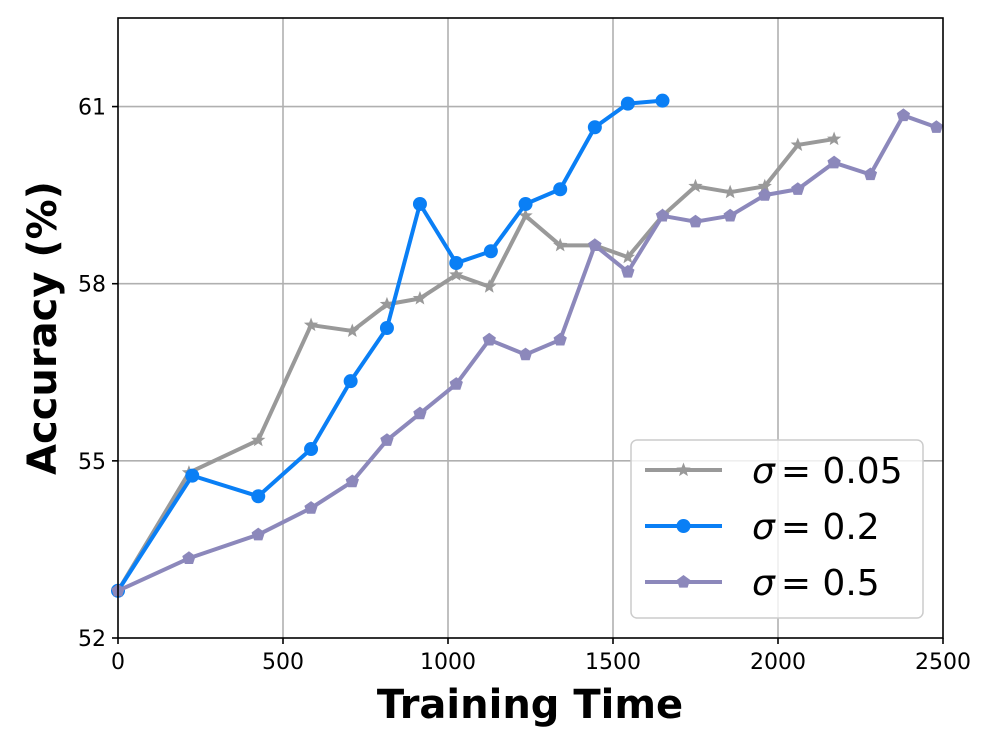  I want to click on legend-label-value: = 0.2, so click(830, 527).